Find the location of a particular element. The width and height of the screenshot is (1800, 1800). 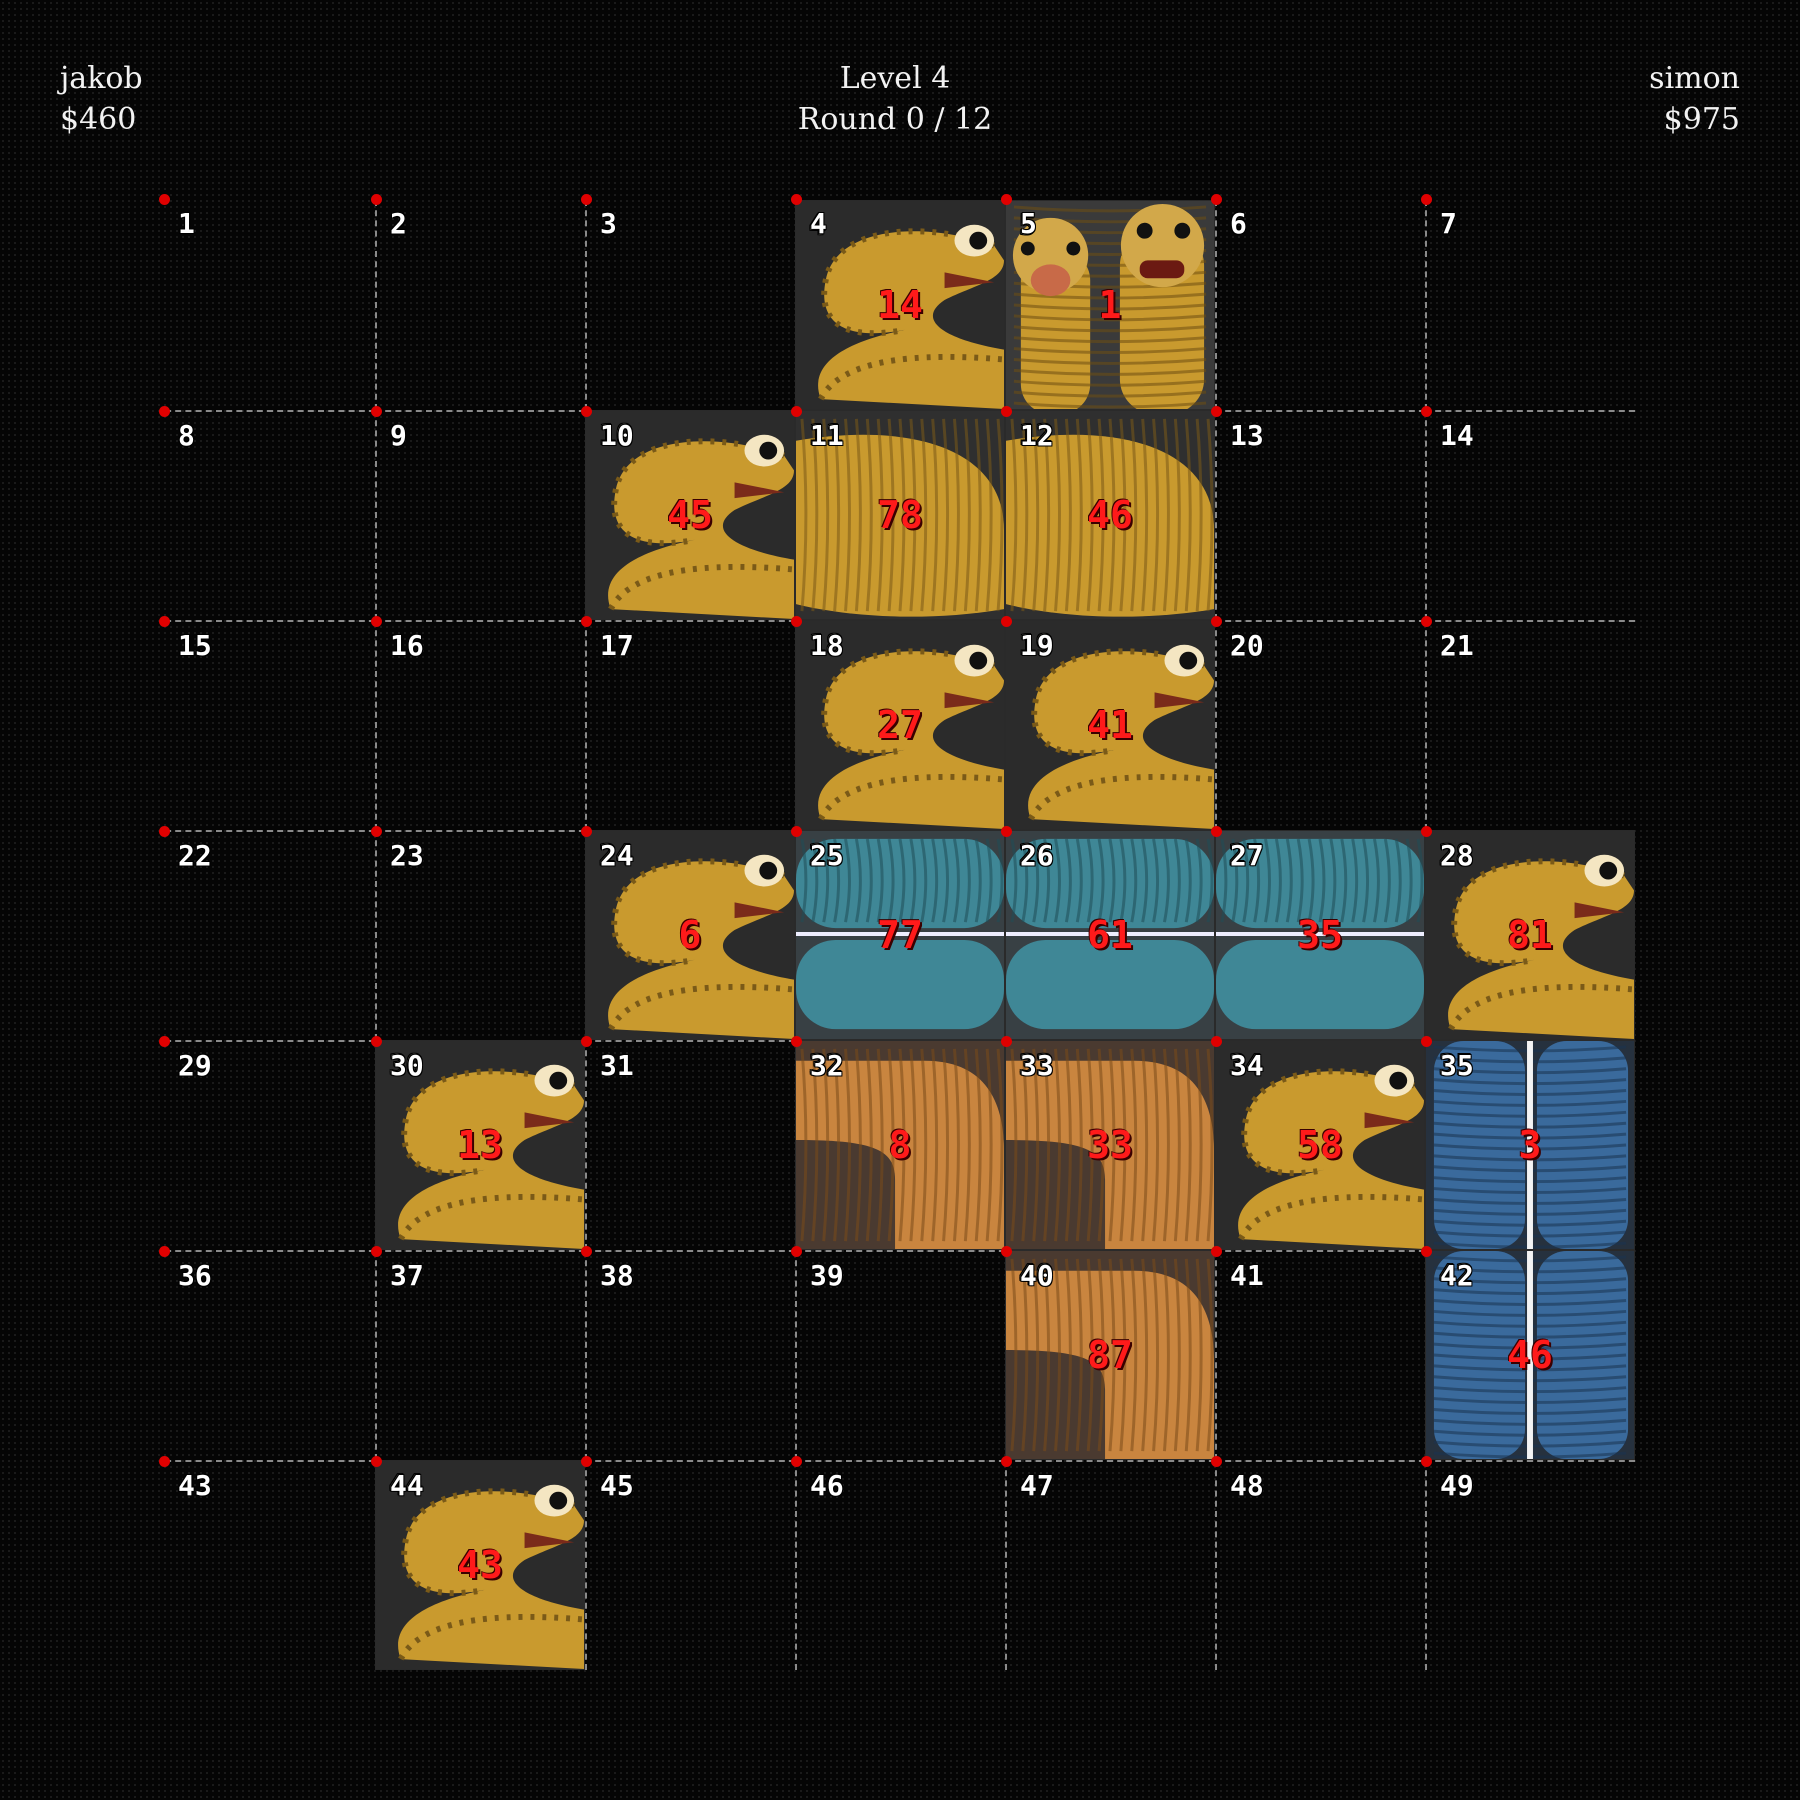

tile-cell-number: 30 is located at coordinates (406, 1064).